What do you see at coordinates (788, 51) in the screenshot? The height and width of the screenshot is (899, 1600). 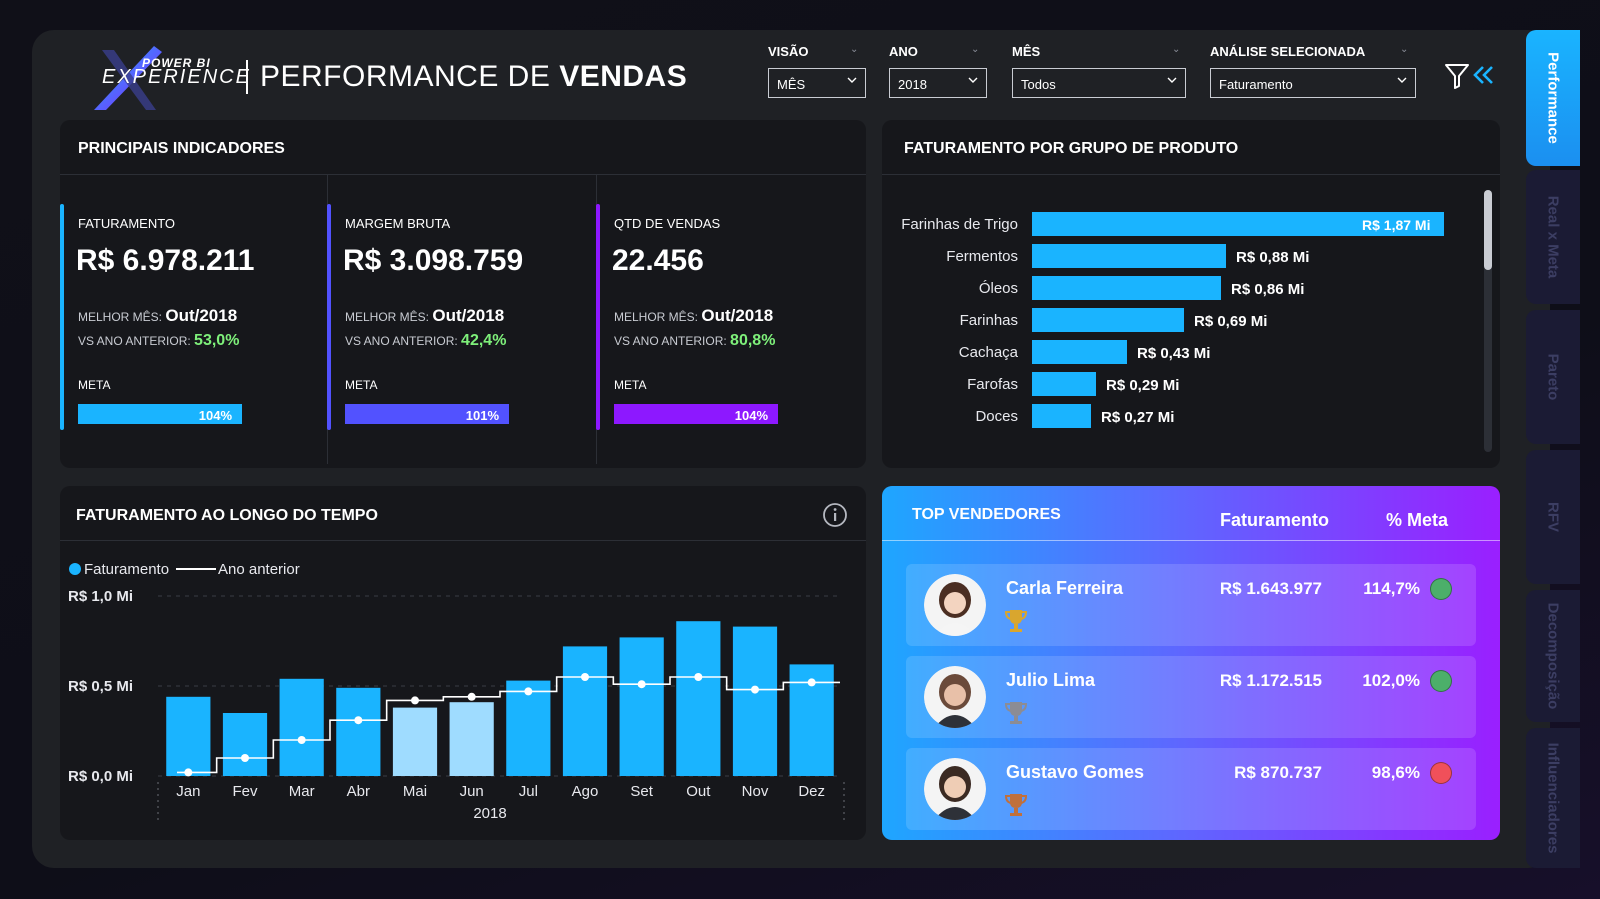 I see `filter-label: VISÃO` at bounding box center [788, 51].